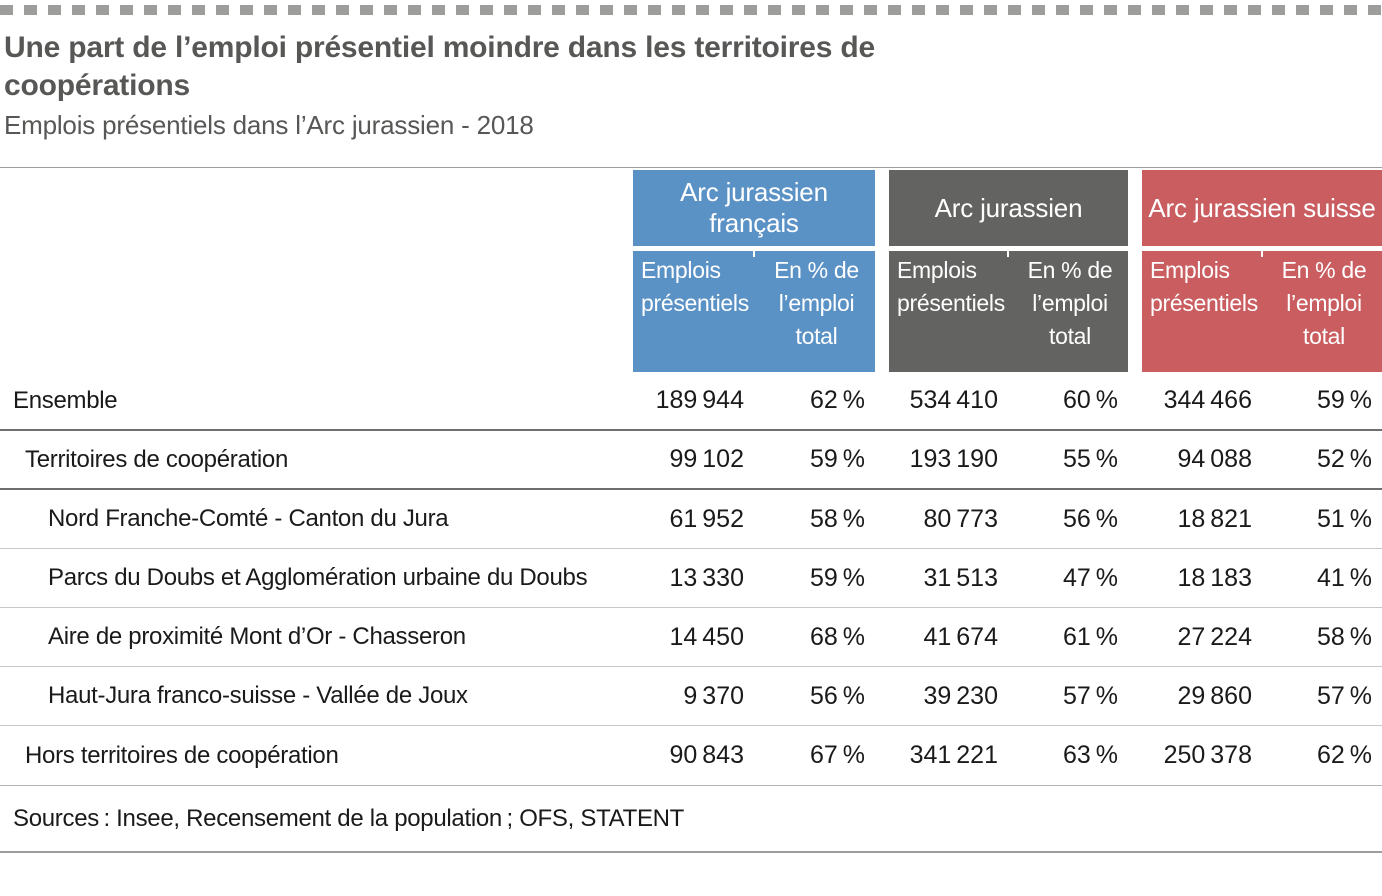  I want to click on row-label: Aire de proximité Mont d’Or - Chasseron, so click(257, 636).